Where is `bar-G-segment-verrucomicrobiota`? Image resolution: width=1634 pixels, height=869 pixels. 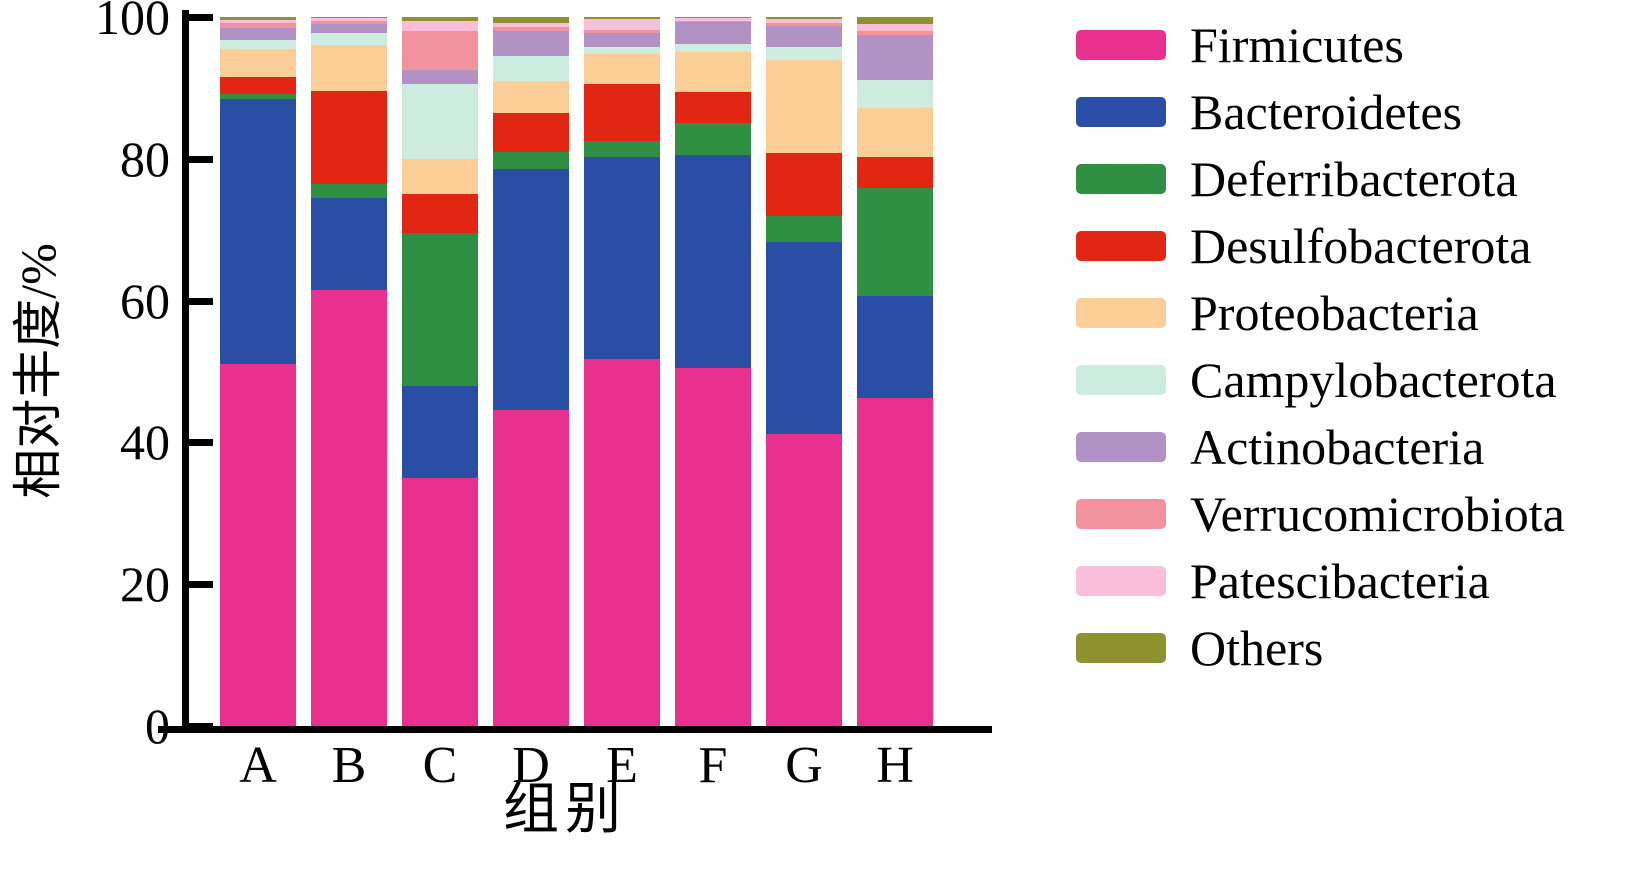
bar-G-segment-verrucomicrobiota is located at coordinates (804, 25).